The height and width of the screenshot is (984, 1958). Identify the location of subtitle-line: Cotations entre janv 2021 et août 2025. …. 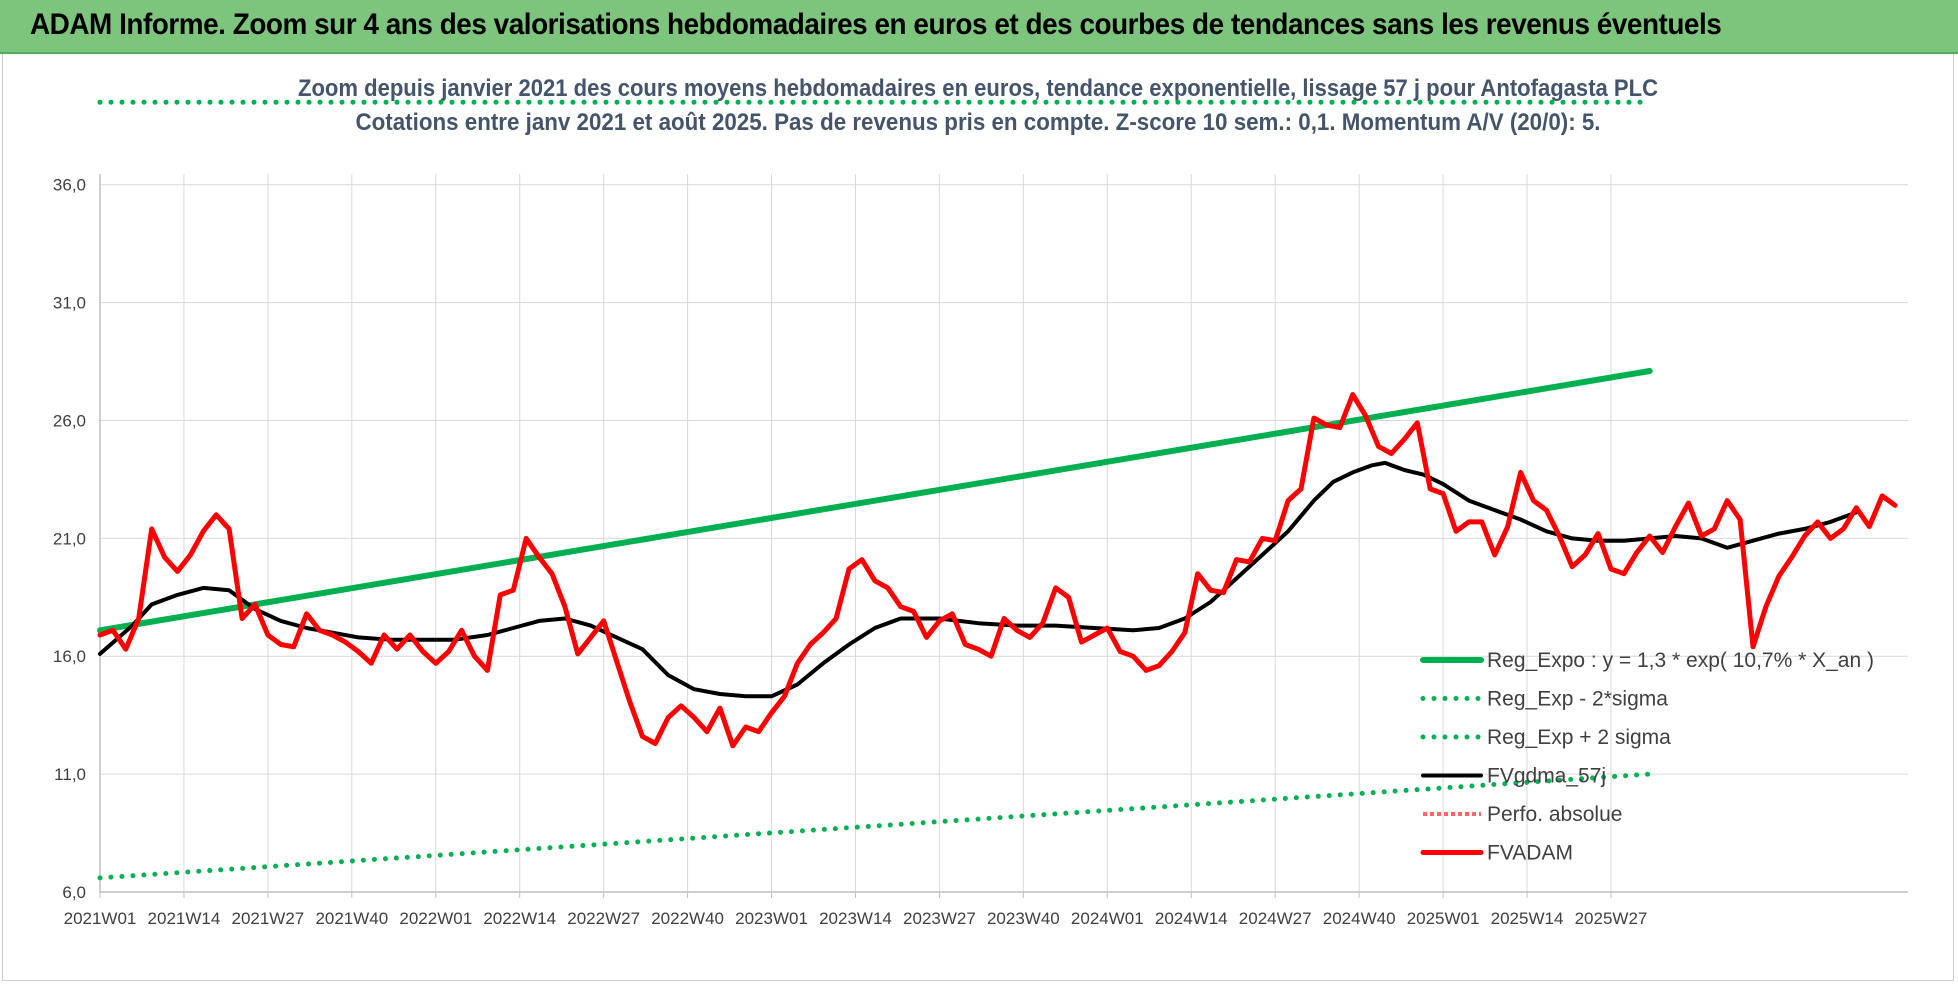
(978, 122).